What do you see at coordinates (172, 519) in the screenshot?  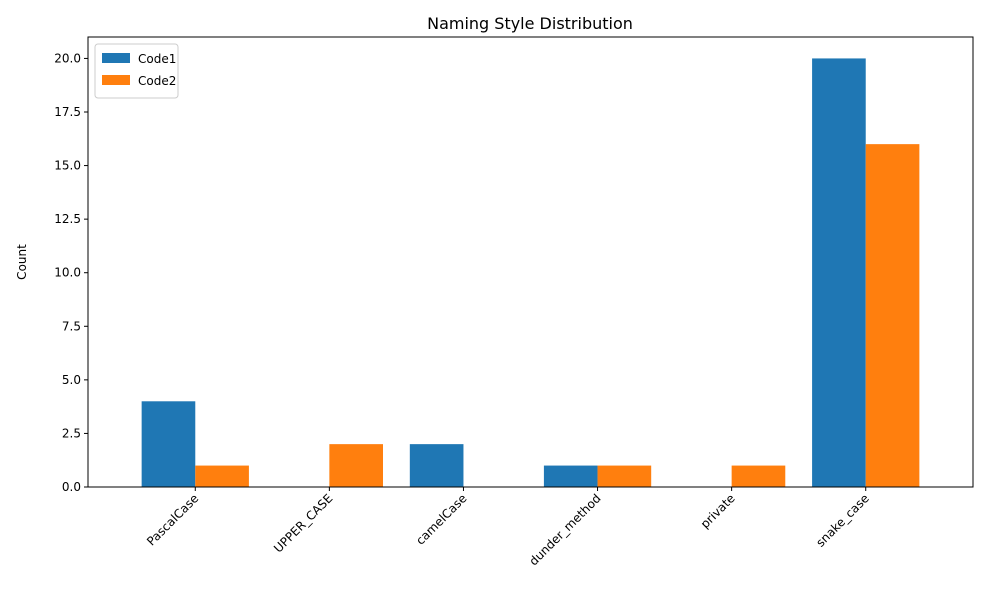 I see `x-tick-label: PascalCase` at bounding box center [172, 519].